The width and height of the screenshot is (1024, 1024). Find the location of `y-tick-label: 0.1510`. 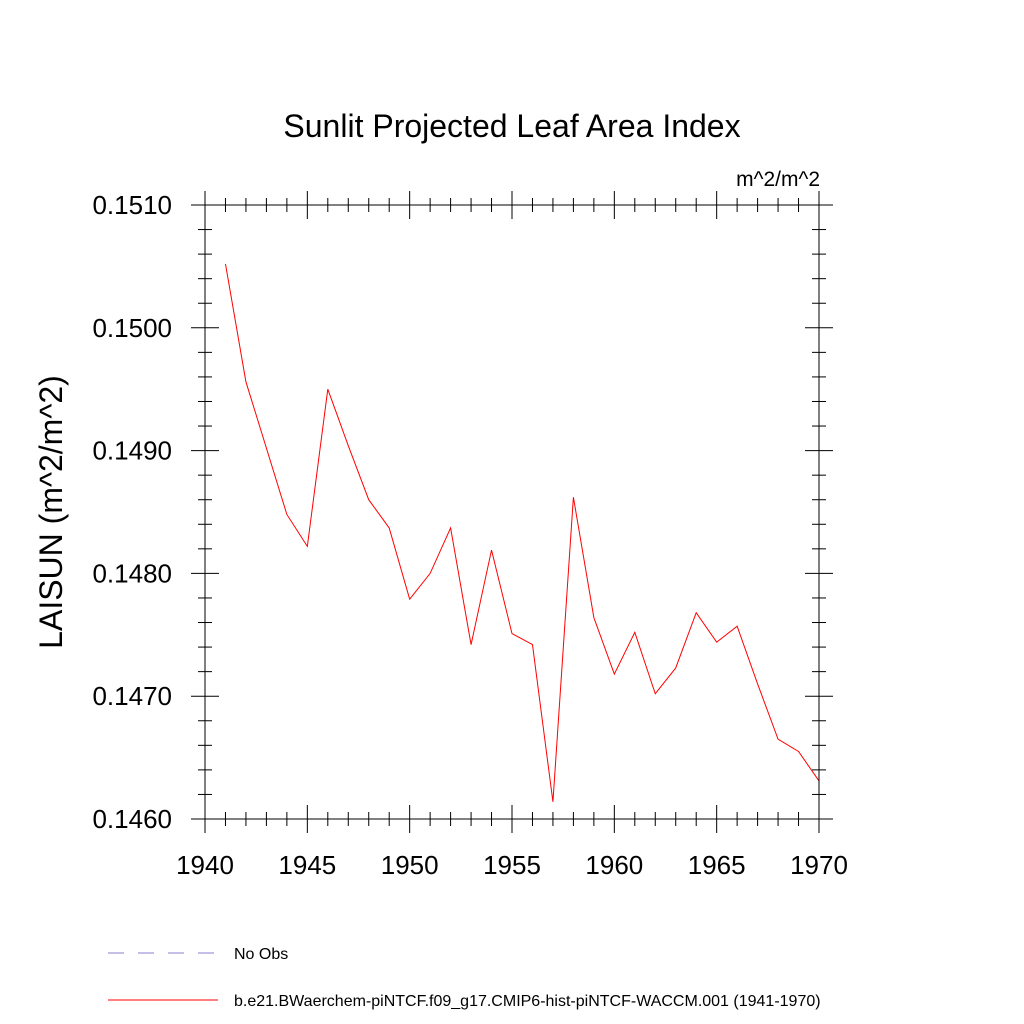

y-tick-label: 0.1510 is located at coordinates (132, 205).